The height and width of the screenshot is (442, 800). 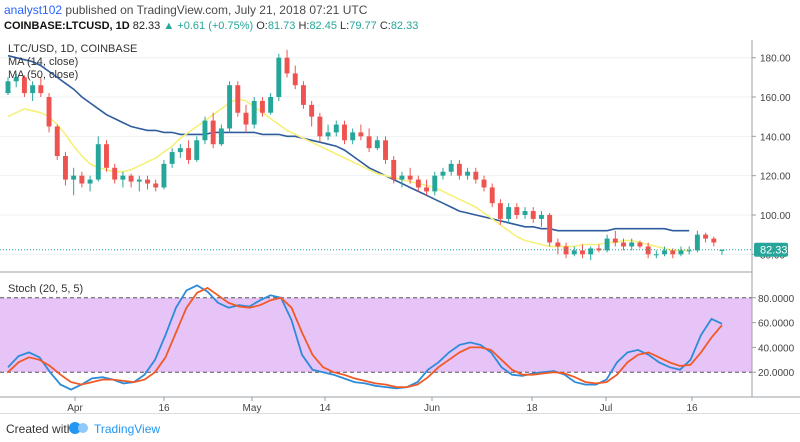 I want to click on ma50-legend-label: MA (50, close), so click(x=43, y=75).